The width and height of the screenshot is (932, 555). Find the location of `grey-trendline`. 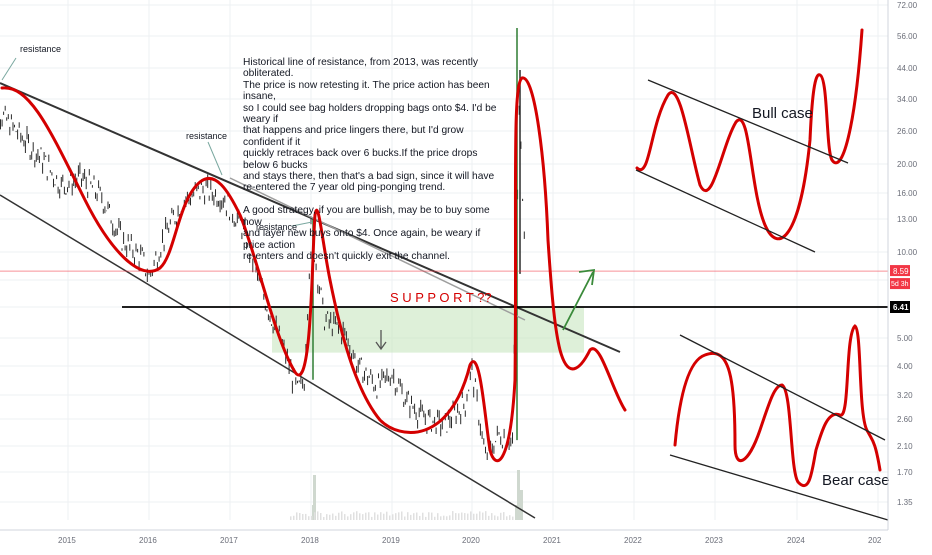

grey-trendline is located at coordinates (377, 249).